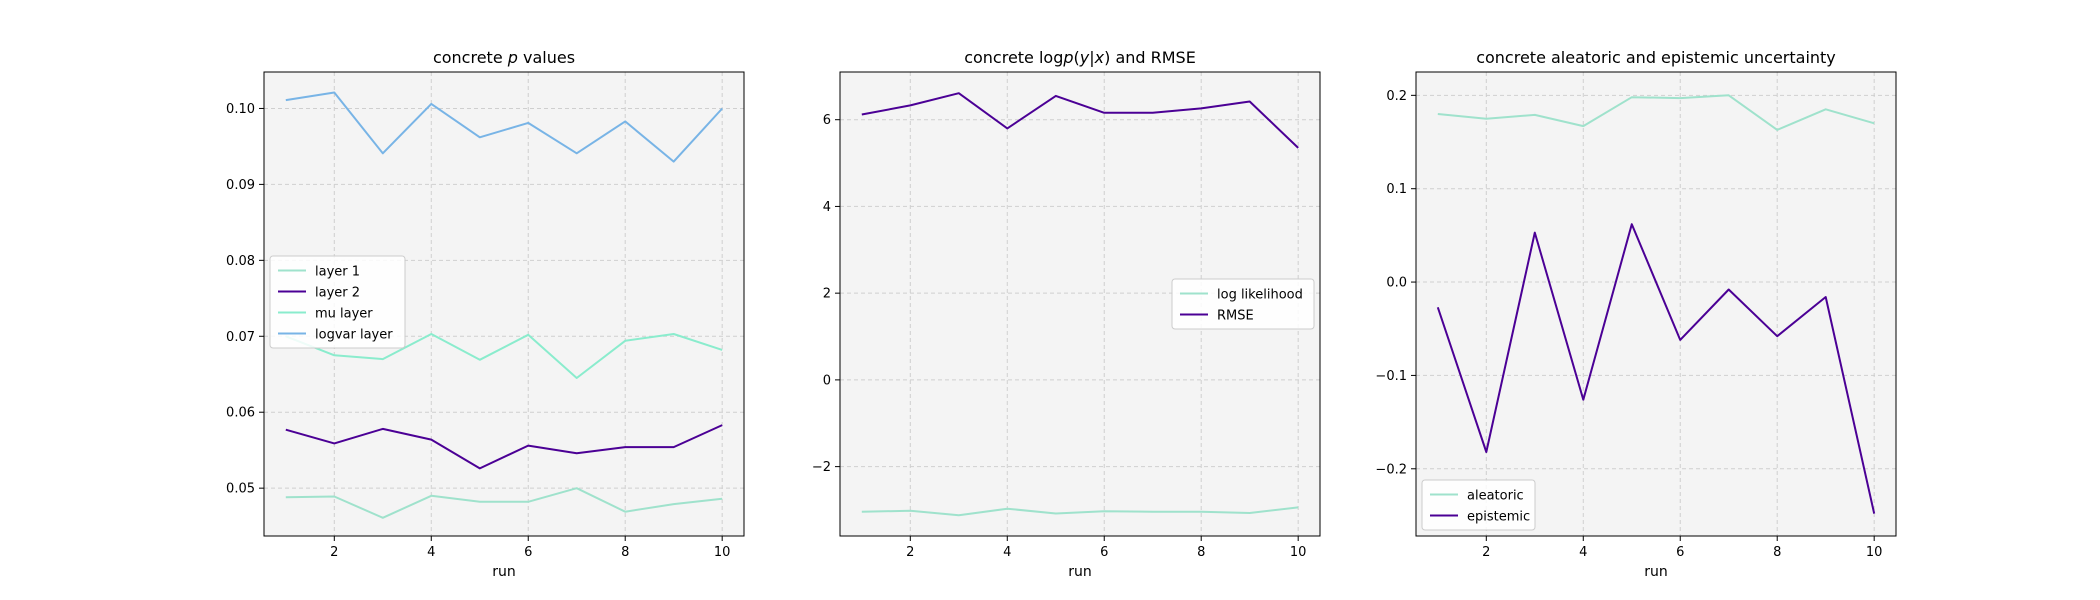 Image resolution: width=2100 pixels, height=600 pixels. What do you see at coordinates (240, 185) in the screenshot?
I see `y-tick-label: 0.09` at bounding box center [240, 185].